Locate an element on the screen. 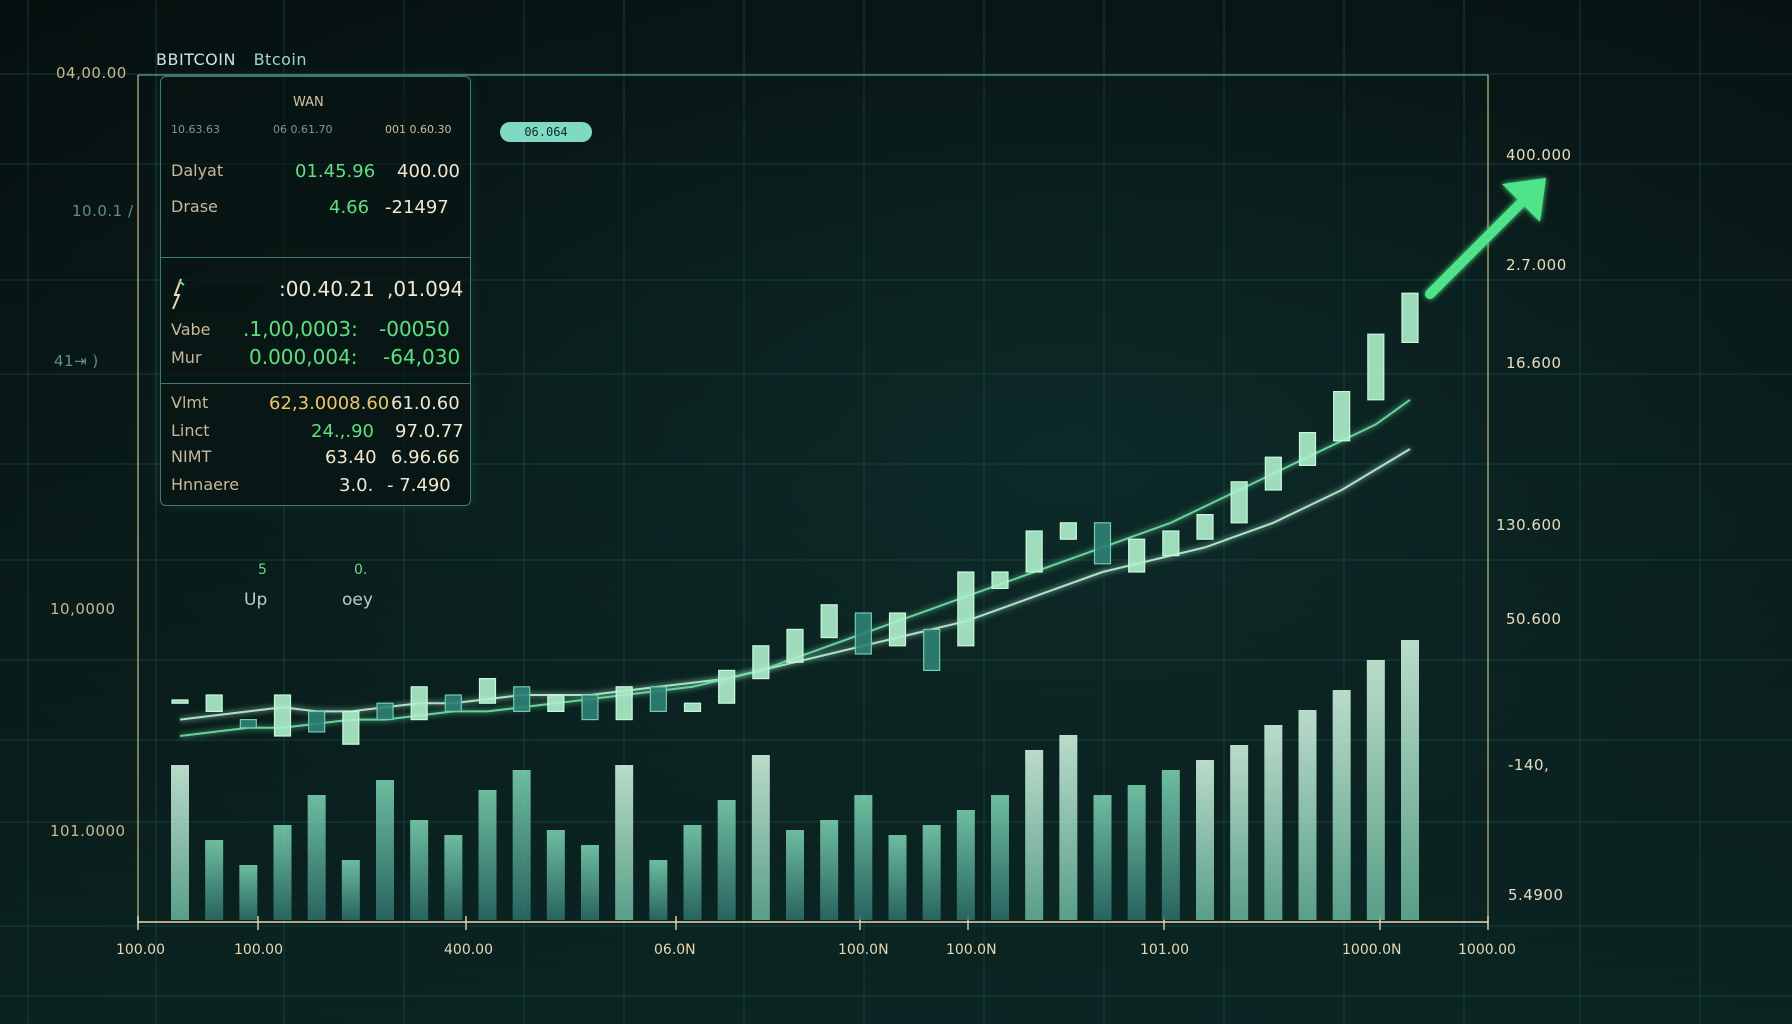 Image resolution: width=1792 pixels, height=1024 pixels. timeframe-pill: 06.064 is located at coordinates (546, 132).